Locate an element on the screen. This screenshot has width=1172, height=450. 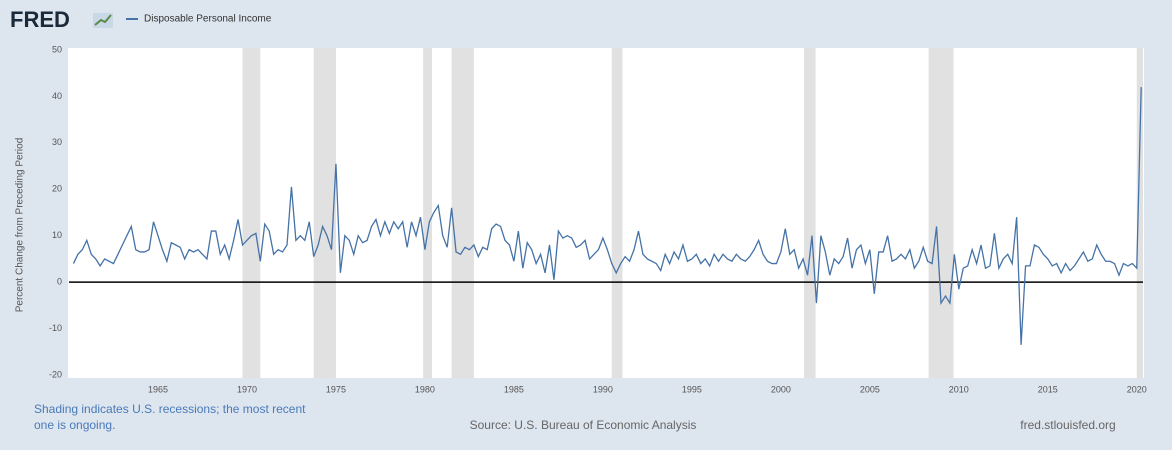
y-tick-label: 20 is located at coordinates (57, 189).